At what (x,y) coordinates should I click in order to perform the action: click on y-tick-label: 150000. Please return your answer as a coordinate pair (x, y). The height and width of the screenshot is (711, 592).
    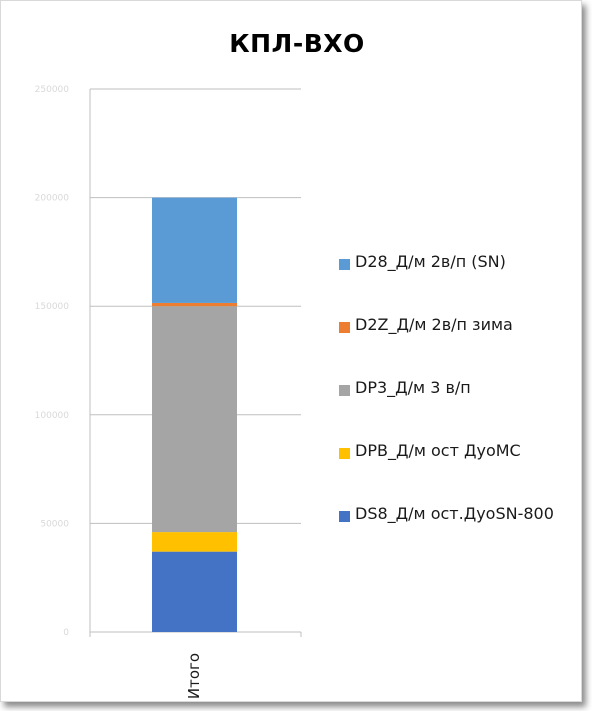
    Looking at the image, I should click on (52, 307).